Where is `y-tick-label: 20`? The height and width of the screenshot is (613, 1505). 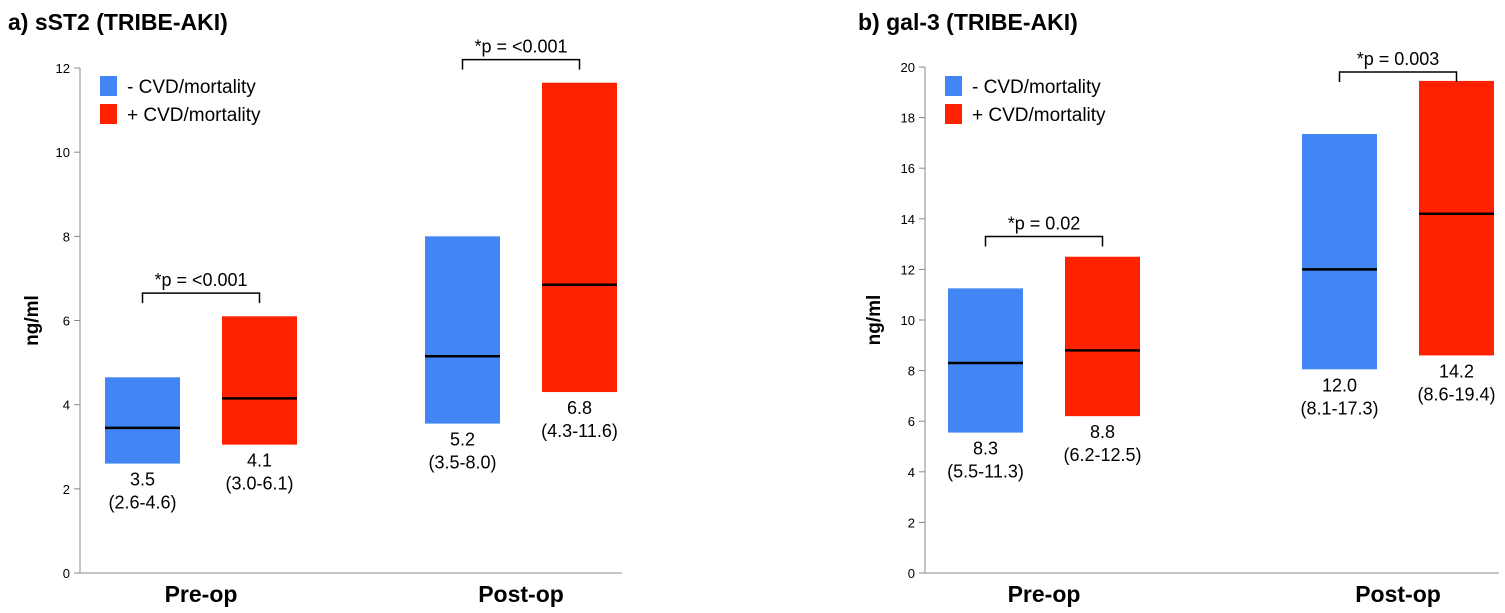
y-tick-label: 20 is located at coordinates (908, 67).